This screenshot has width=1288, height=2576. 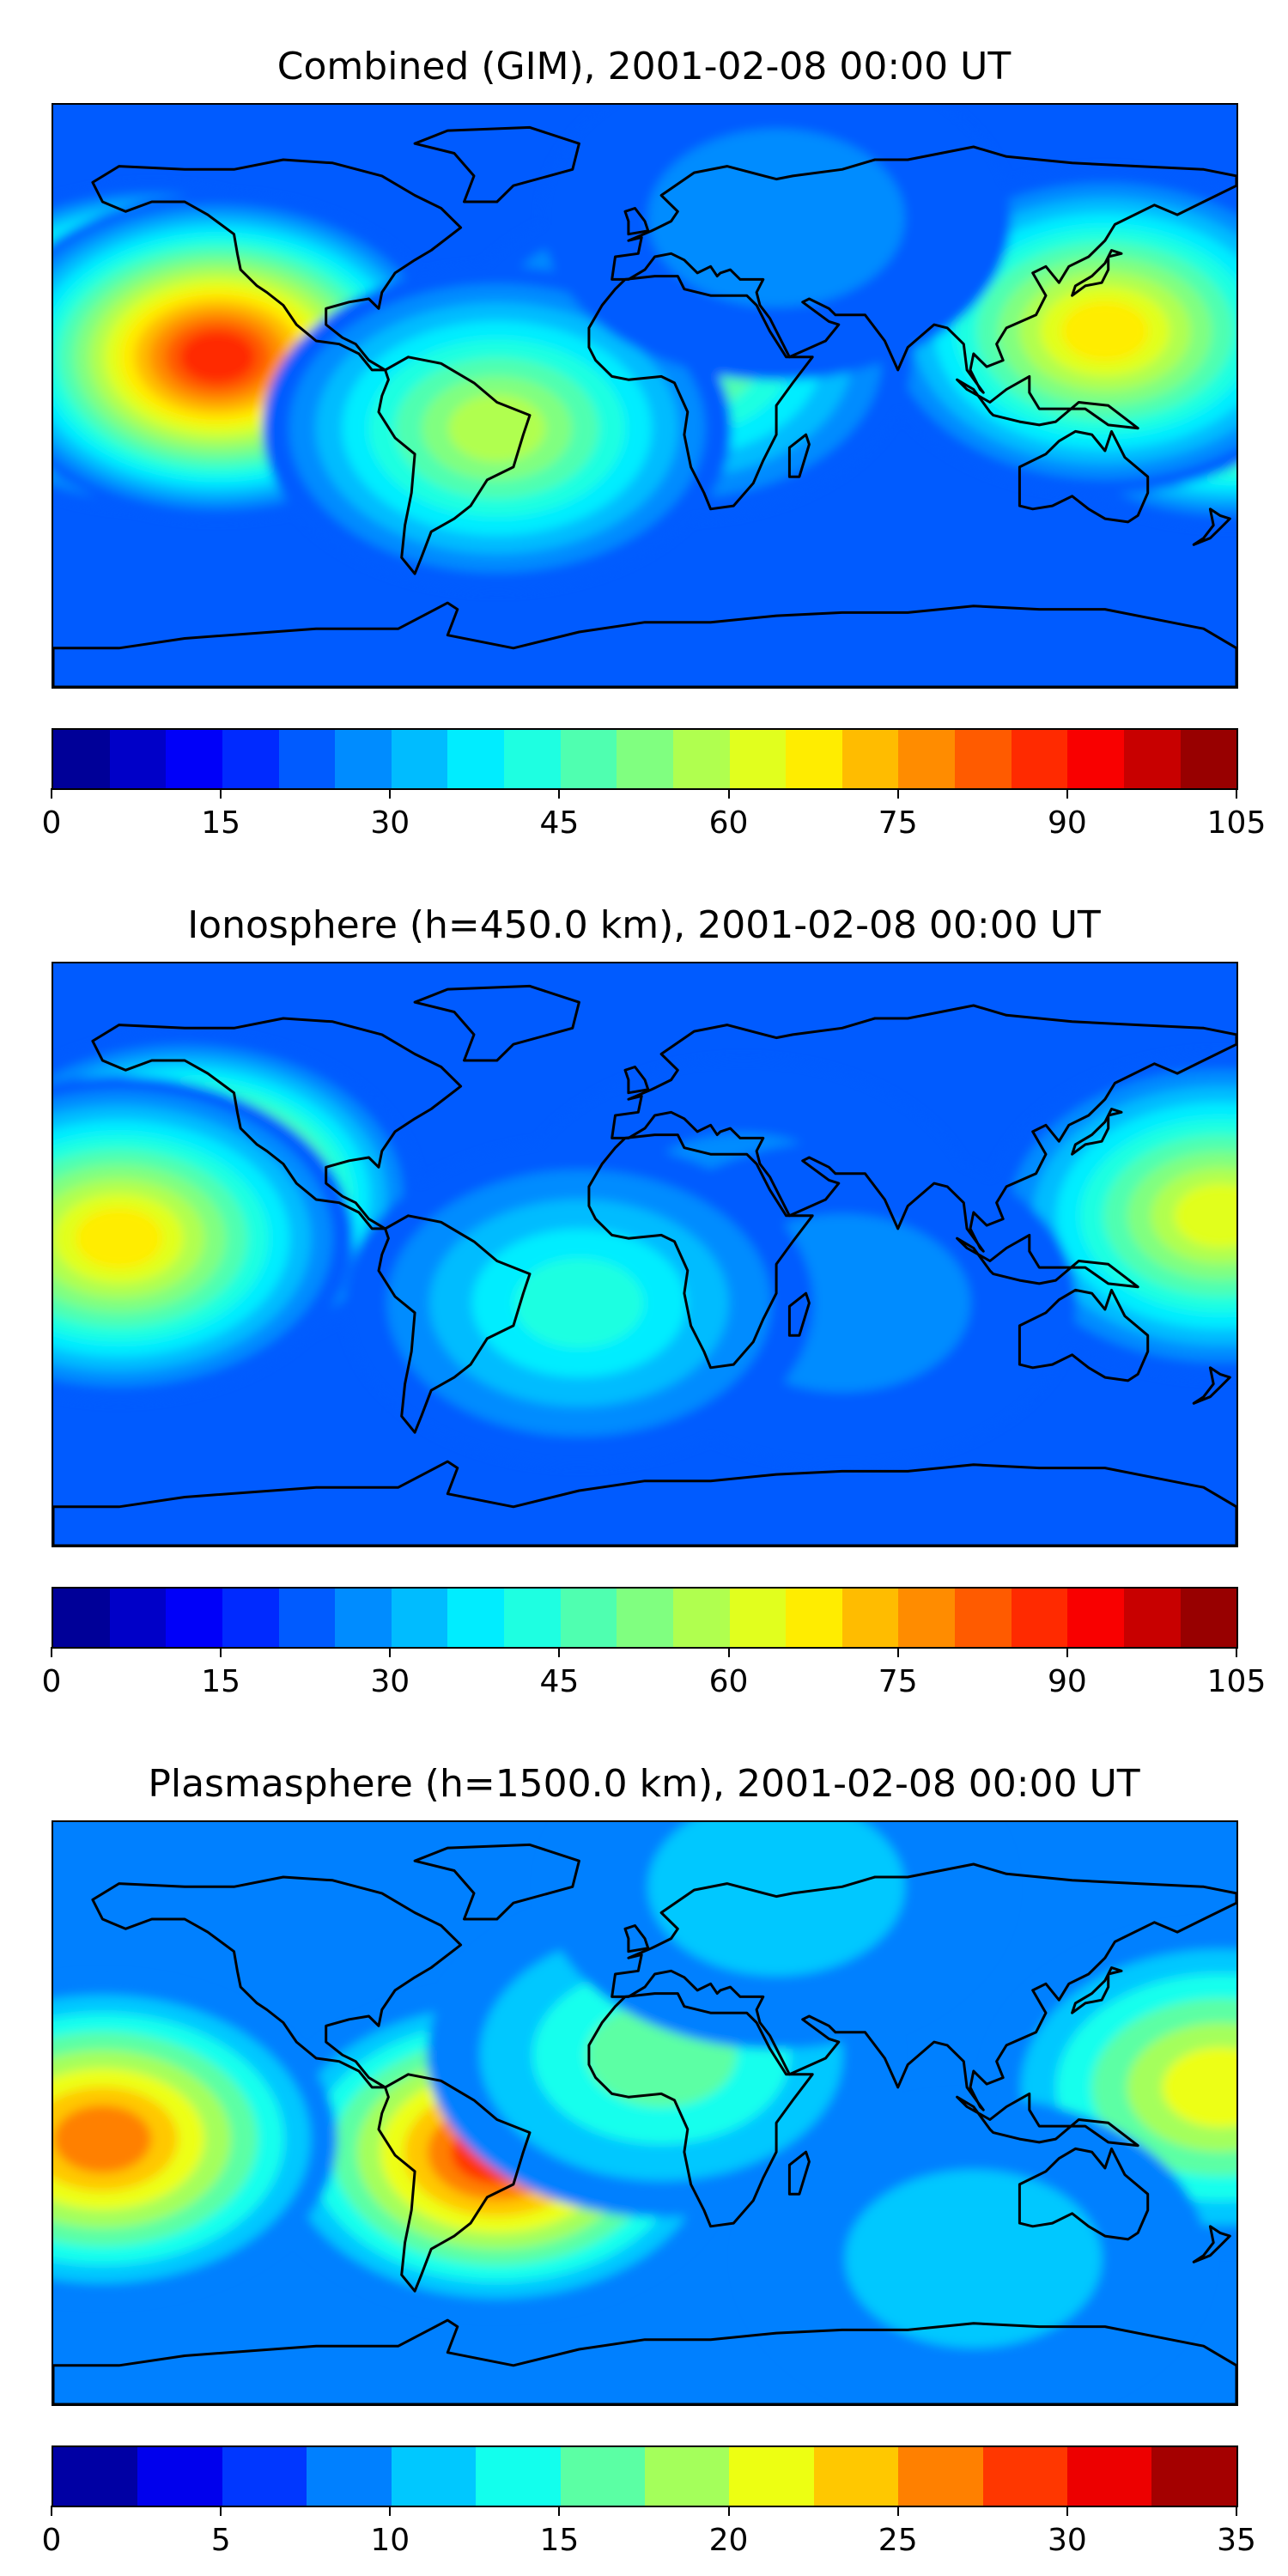 What do you see at coordinates (645, 1618) in the screenshot?
I see `ionosphere-colorbar` at bounding box center [645, 1618].